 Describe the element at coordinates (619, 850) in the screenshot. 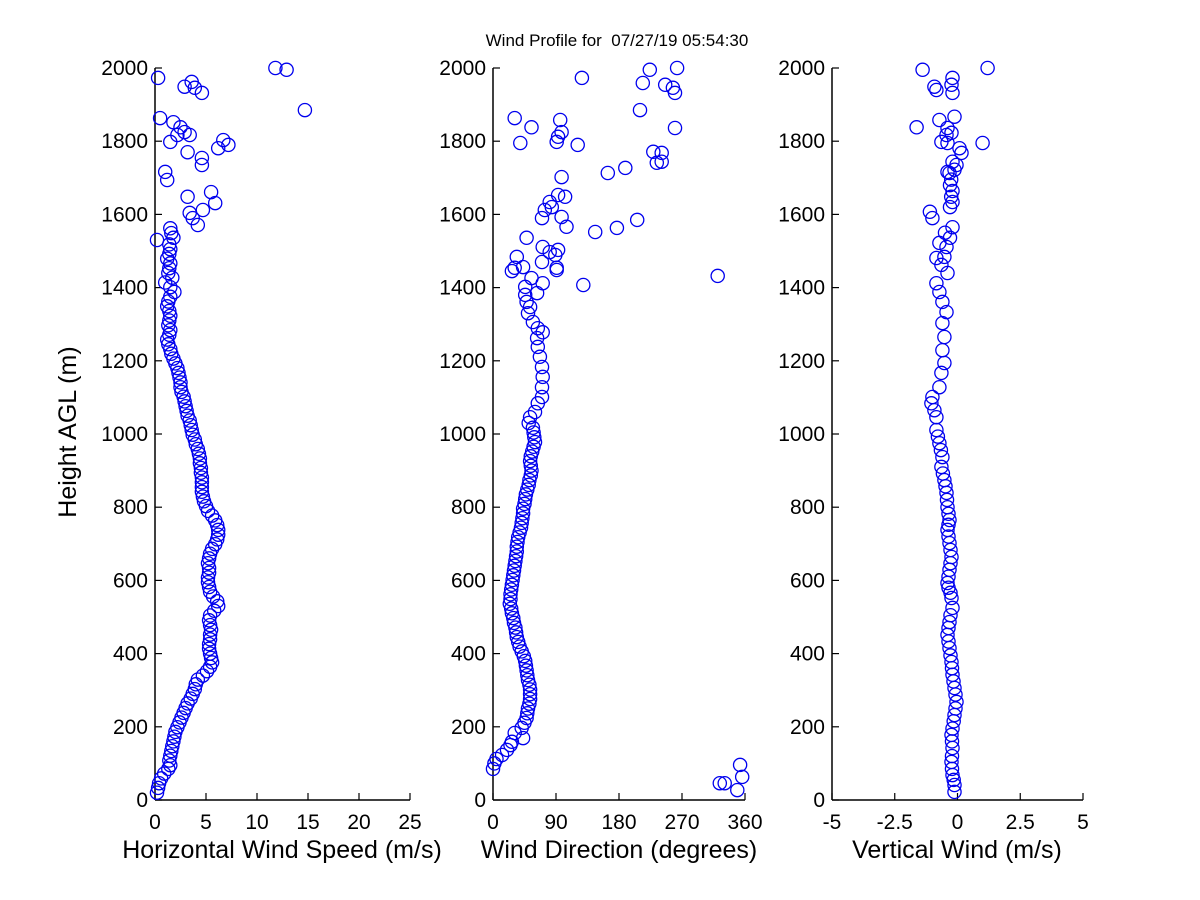

I see `x-axis-label-wind-direction: Wind Direction (degrees)` at that location.